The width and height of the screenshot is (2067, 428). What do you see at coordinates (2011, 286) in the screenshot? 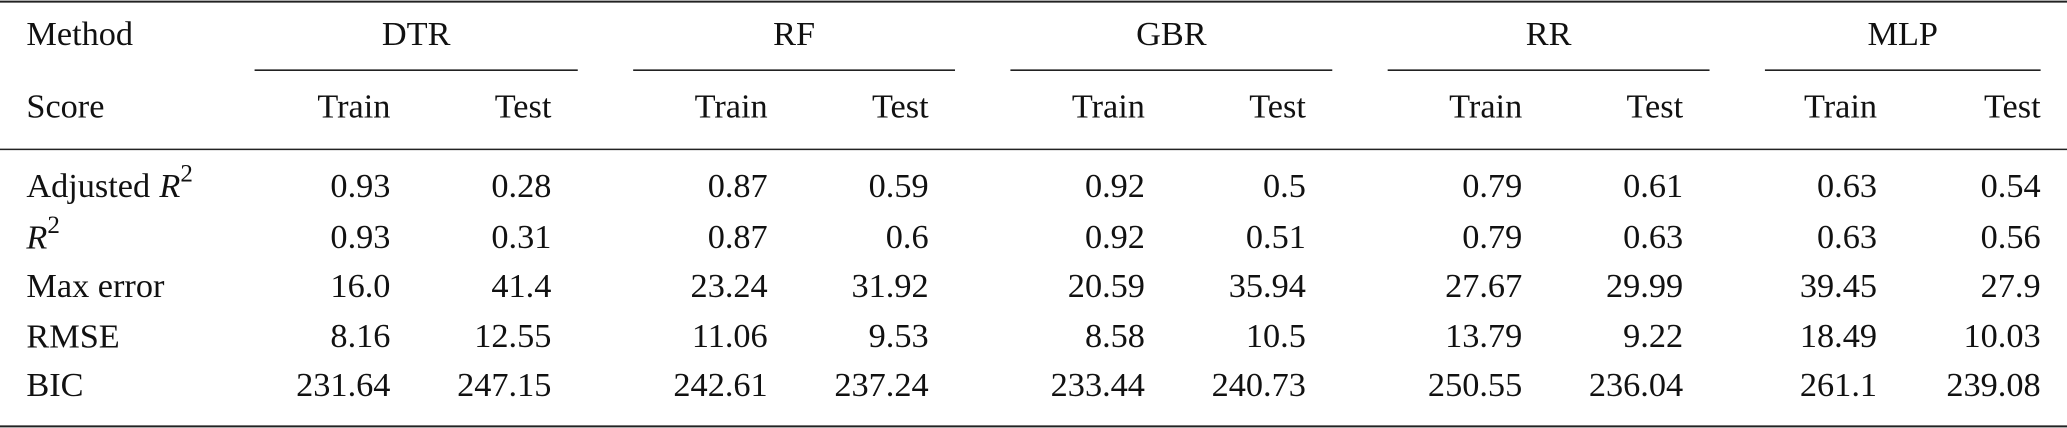
I see `cell-value: 27.9` at bounding box center [2011, 286].